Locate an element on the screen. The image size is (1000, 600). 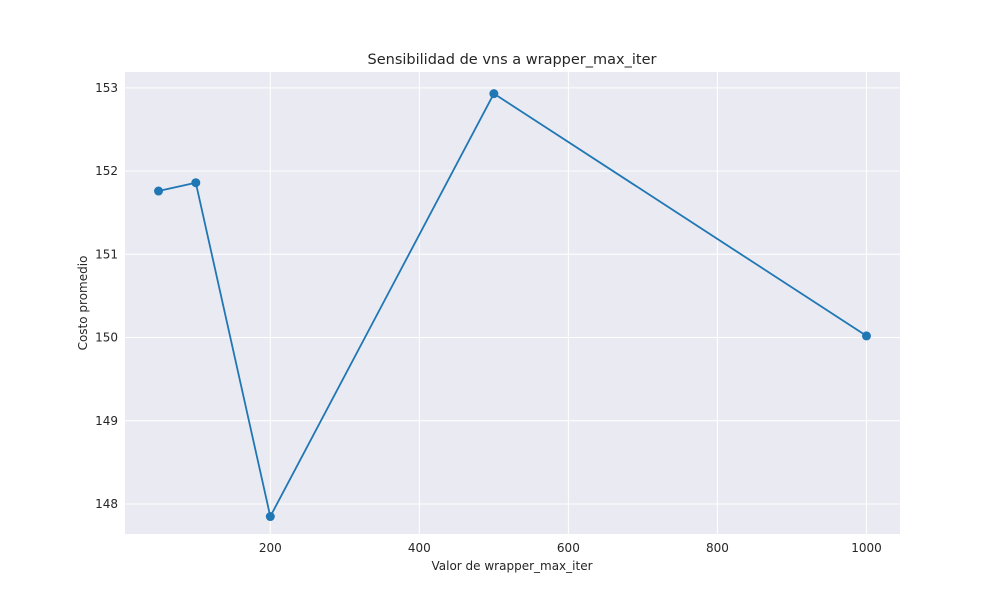
y-tick-label: 150 is located at coordinates (106, 338).